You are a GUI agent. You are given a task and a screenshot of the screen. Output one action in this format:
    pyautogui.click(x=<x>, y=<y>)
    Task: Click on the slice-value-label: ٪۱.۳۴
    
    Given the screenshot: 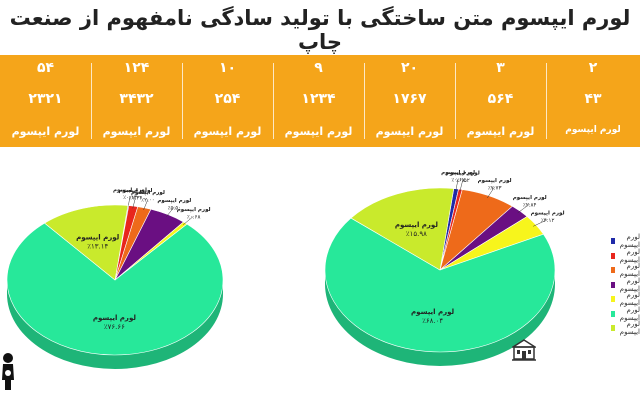 What is the action you would take?
    pyautogui.click(x=136, y=199)
    